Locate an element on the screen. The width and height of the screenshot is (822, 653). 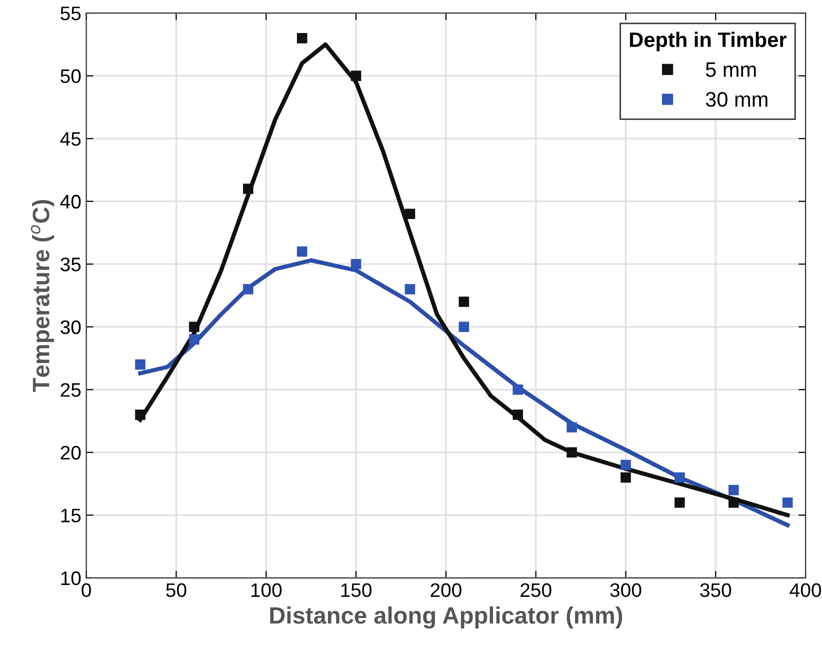
x-tick-label: 100 is located at coordinates (266, 590).